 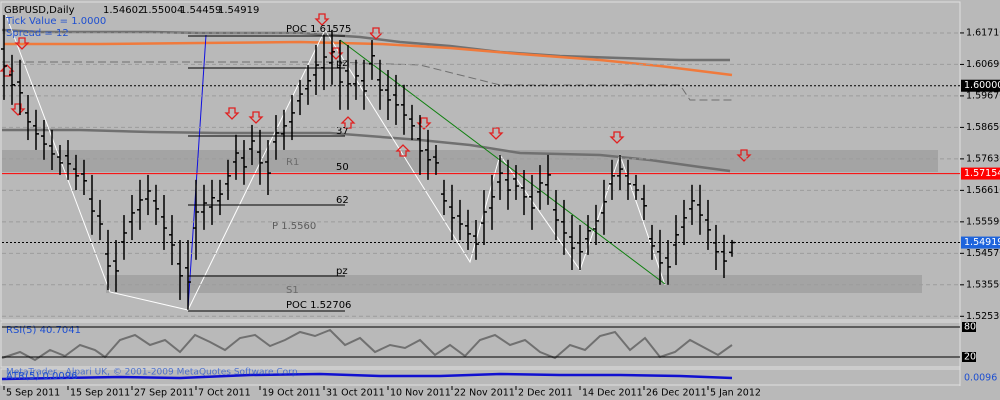 I want to click on x-tick-label: 2 Dec 2011, so click(x=545, y=393).